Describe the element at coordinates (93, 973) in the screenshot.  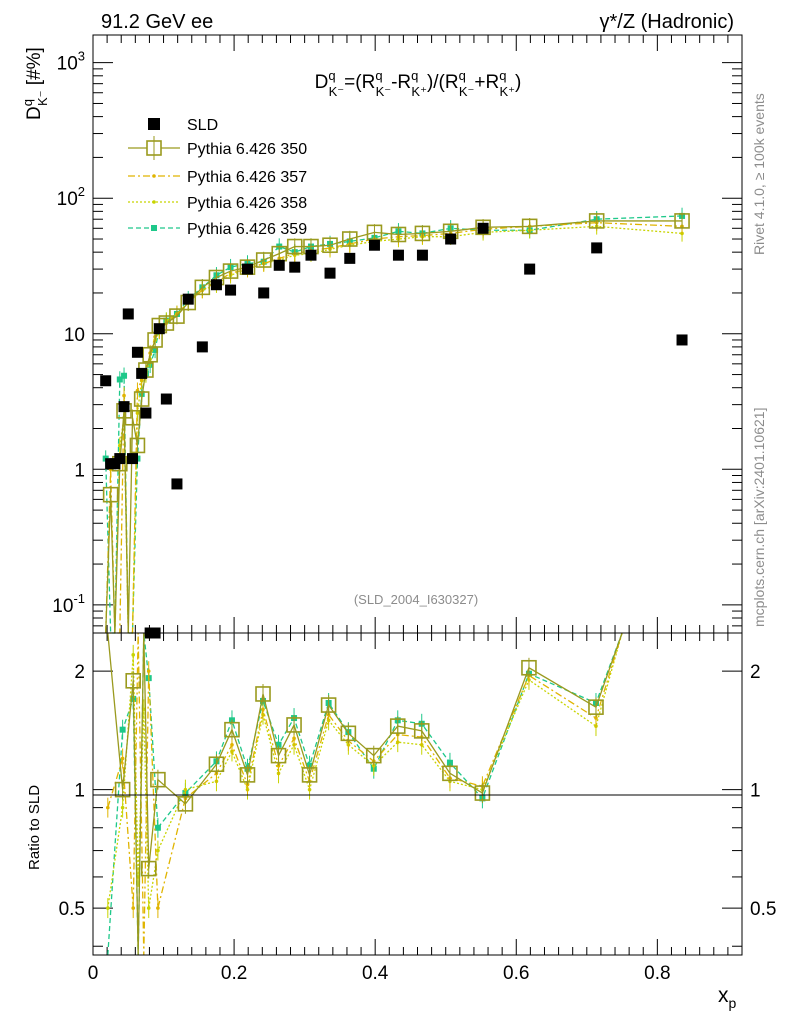
I see `x-tick-label: 0` at that location.